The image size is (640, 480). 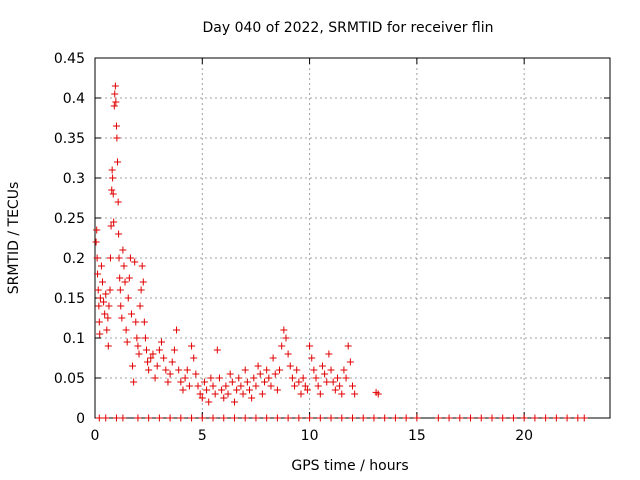 What do you see at coordinates (69, 219) in the screenshot?
I see `y-tick-label: 0.25` at bounding box center [69, 219].